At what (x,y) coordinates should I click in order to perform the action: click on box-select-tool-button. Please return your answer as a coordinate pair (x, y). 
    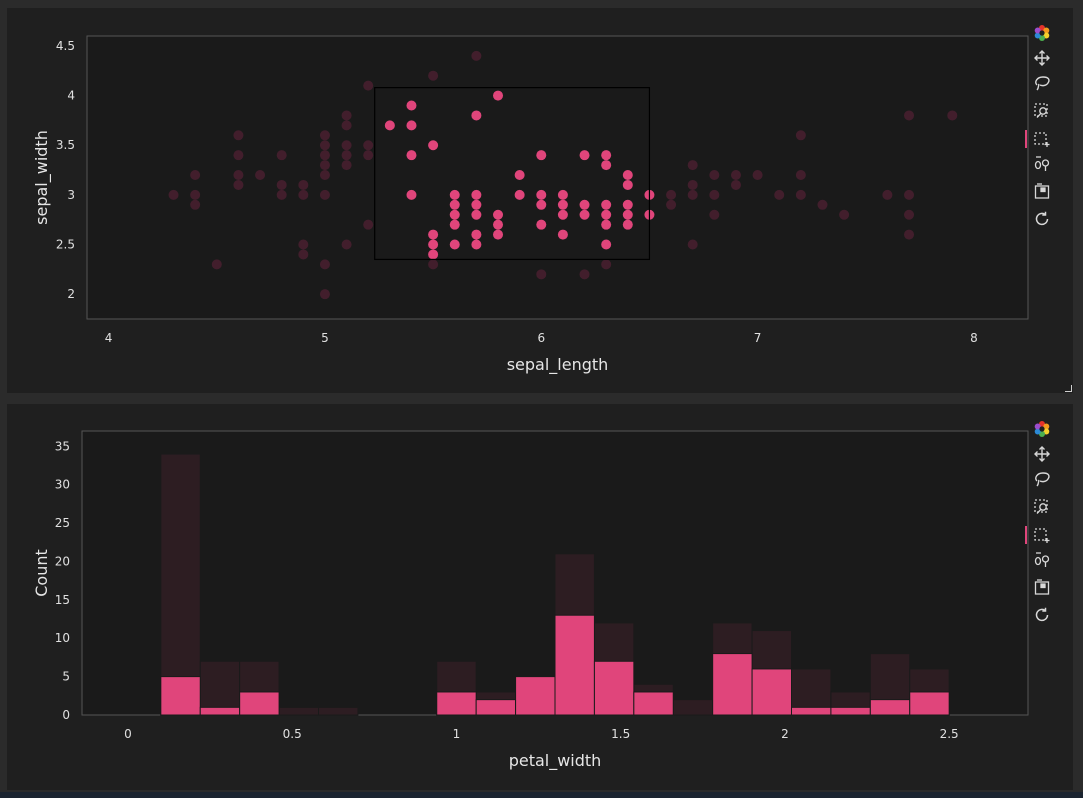
    Looking at the image, I should click on (1042, 535).